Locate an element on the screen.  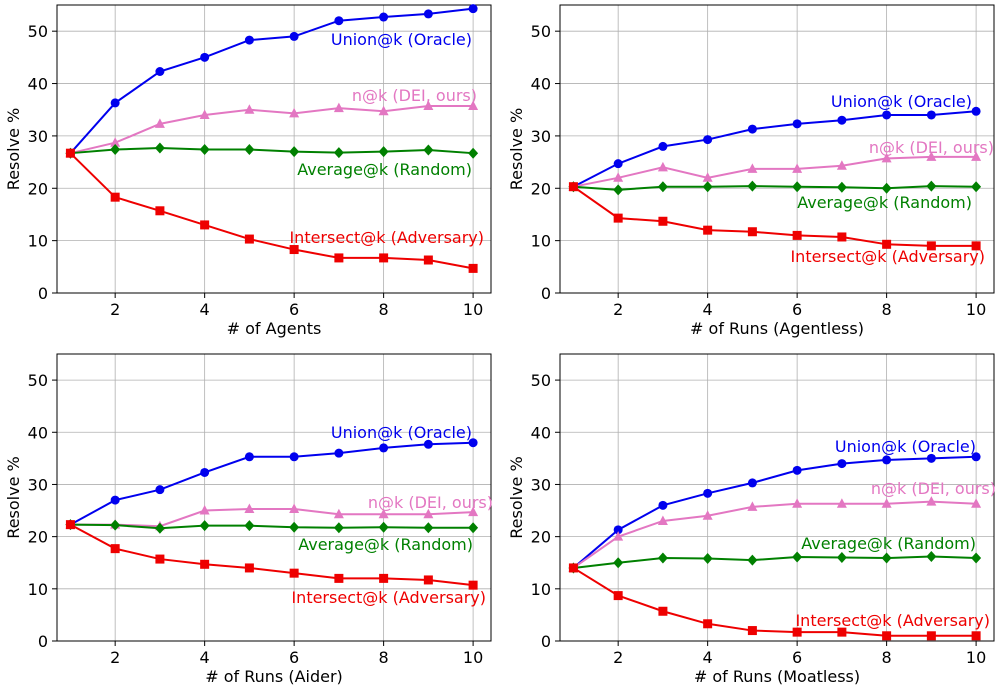
y-tick-label: 30 is located at coordinates (38, 484).